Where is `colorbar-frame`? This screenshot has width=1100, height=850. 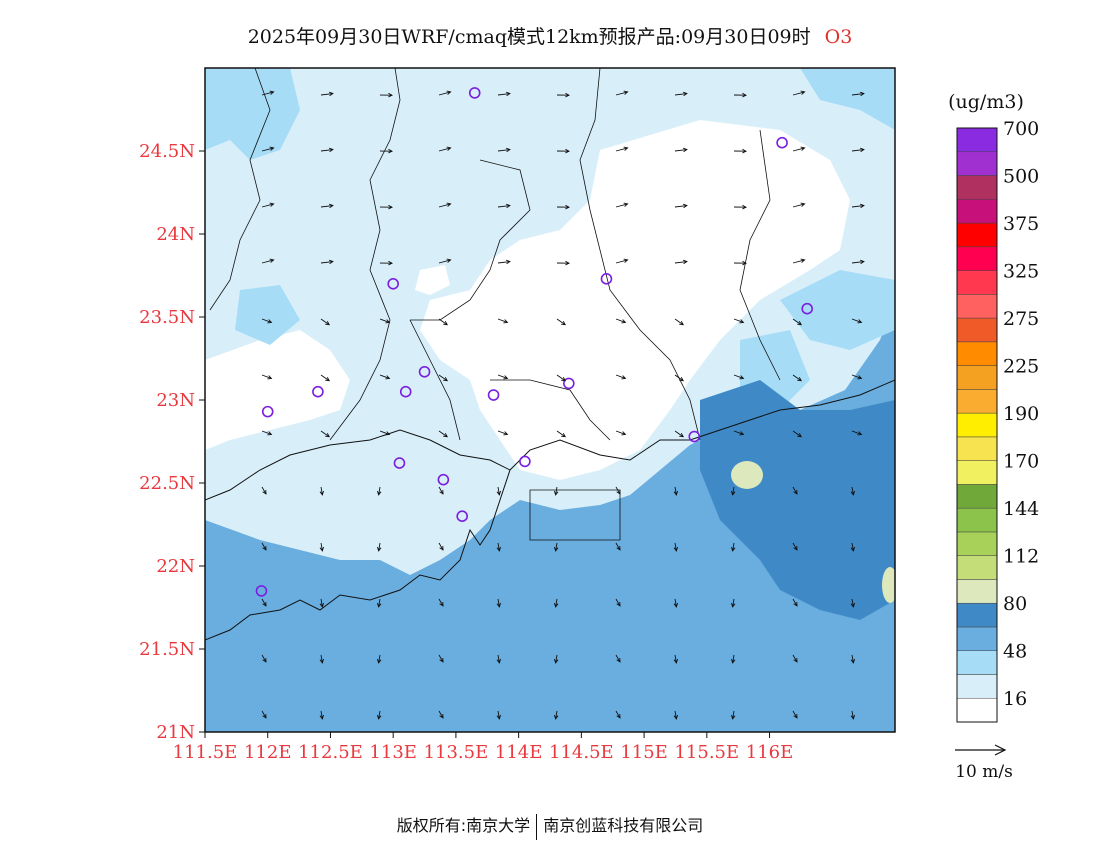
colorbar-frame is located at coordinates (977, 425).